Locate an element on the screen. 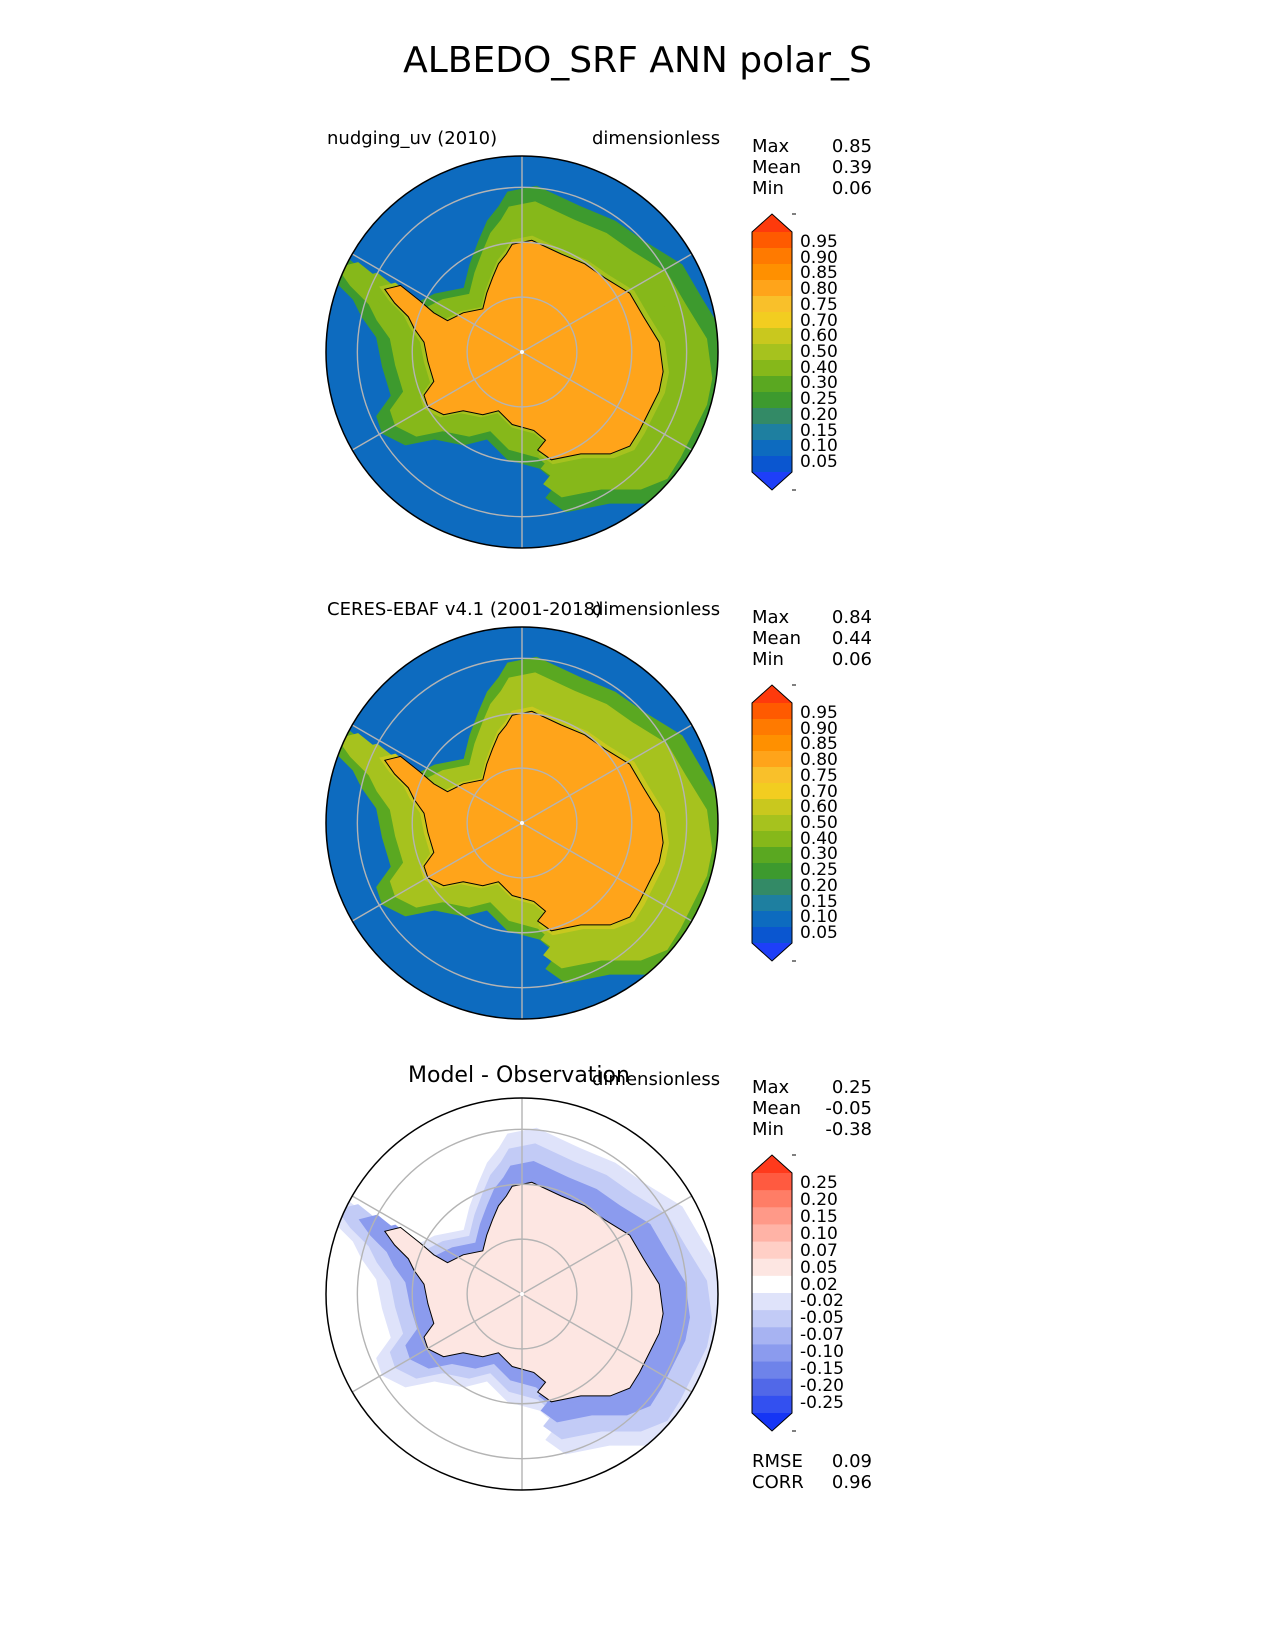 This screenshot has width=1275, height=1650. stat-label-max: Max is located at coordinates (771, 146).